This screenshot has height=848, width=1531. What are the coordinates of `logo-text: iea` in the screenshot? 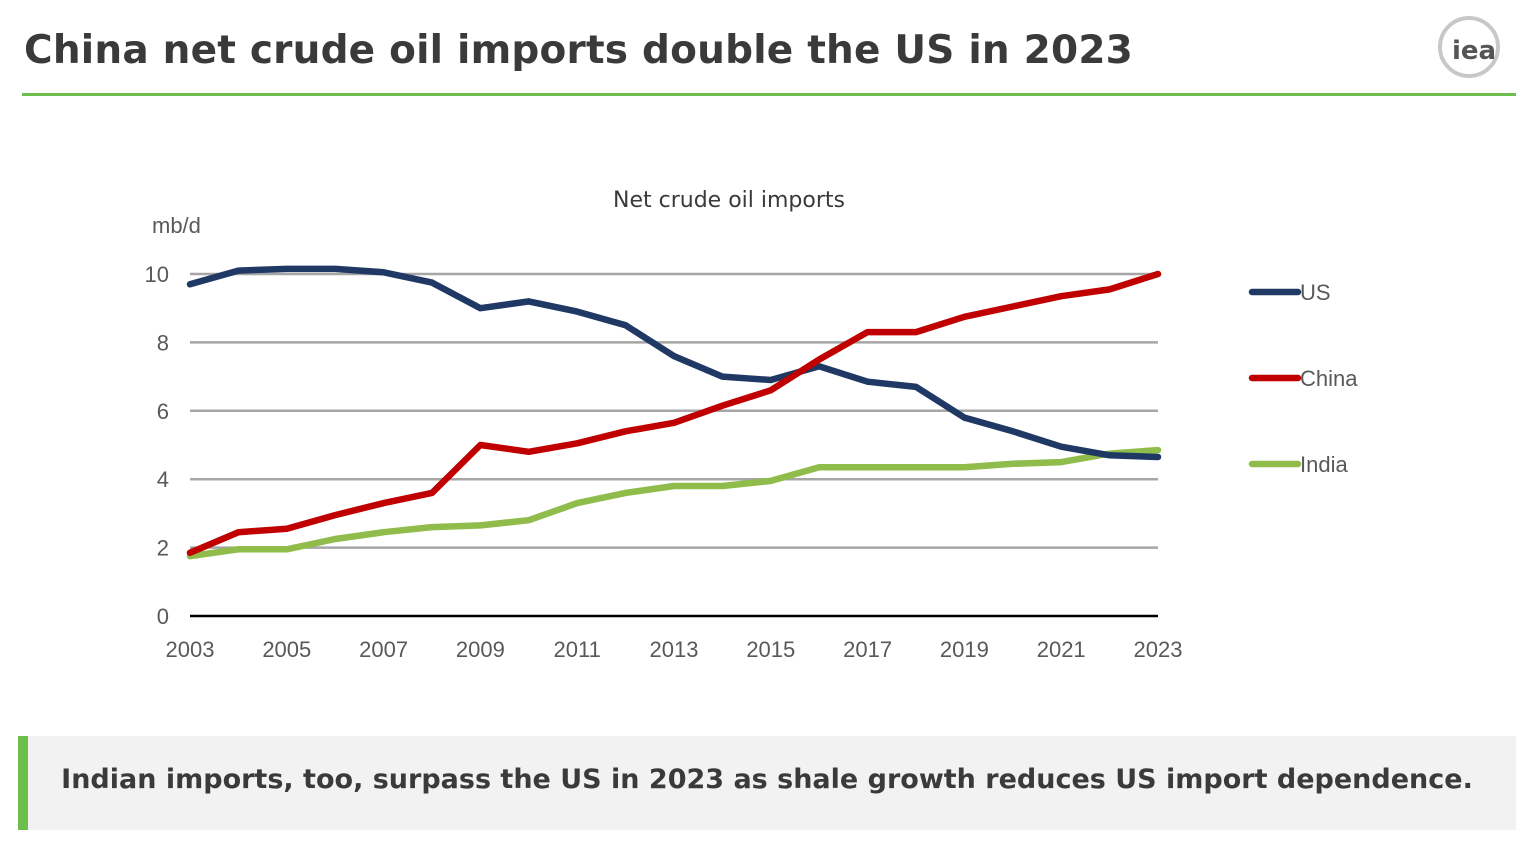 It's located at (1474, 51).